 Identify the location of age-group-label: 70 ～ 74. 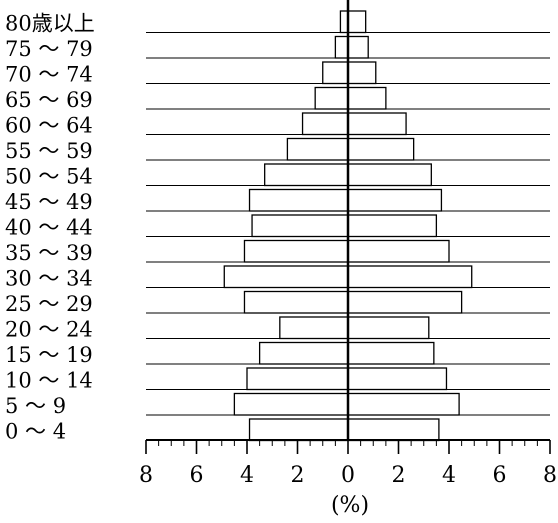
(49, 75).